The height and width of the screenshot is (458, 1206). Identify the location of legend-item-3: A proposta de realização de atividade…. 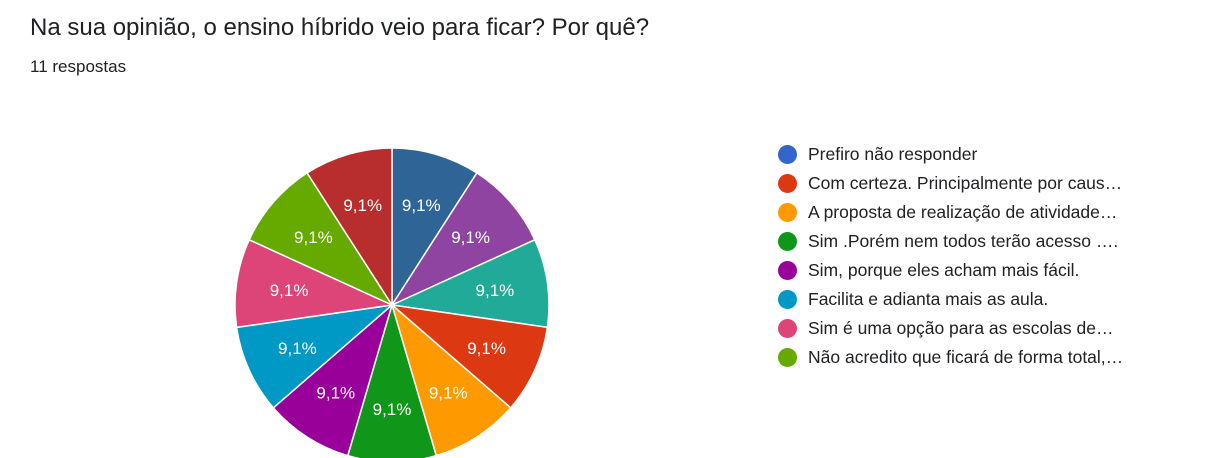
(950, 212).